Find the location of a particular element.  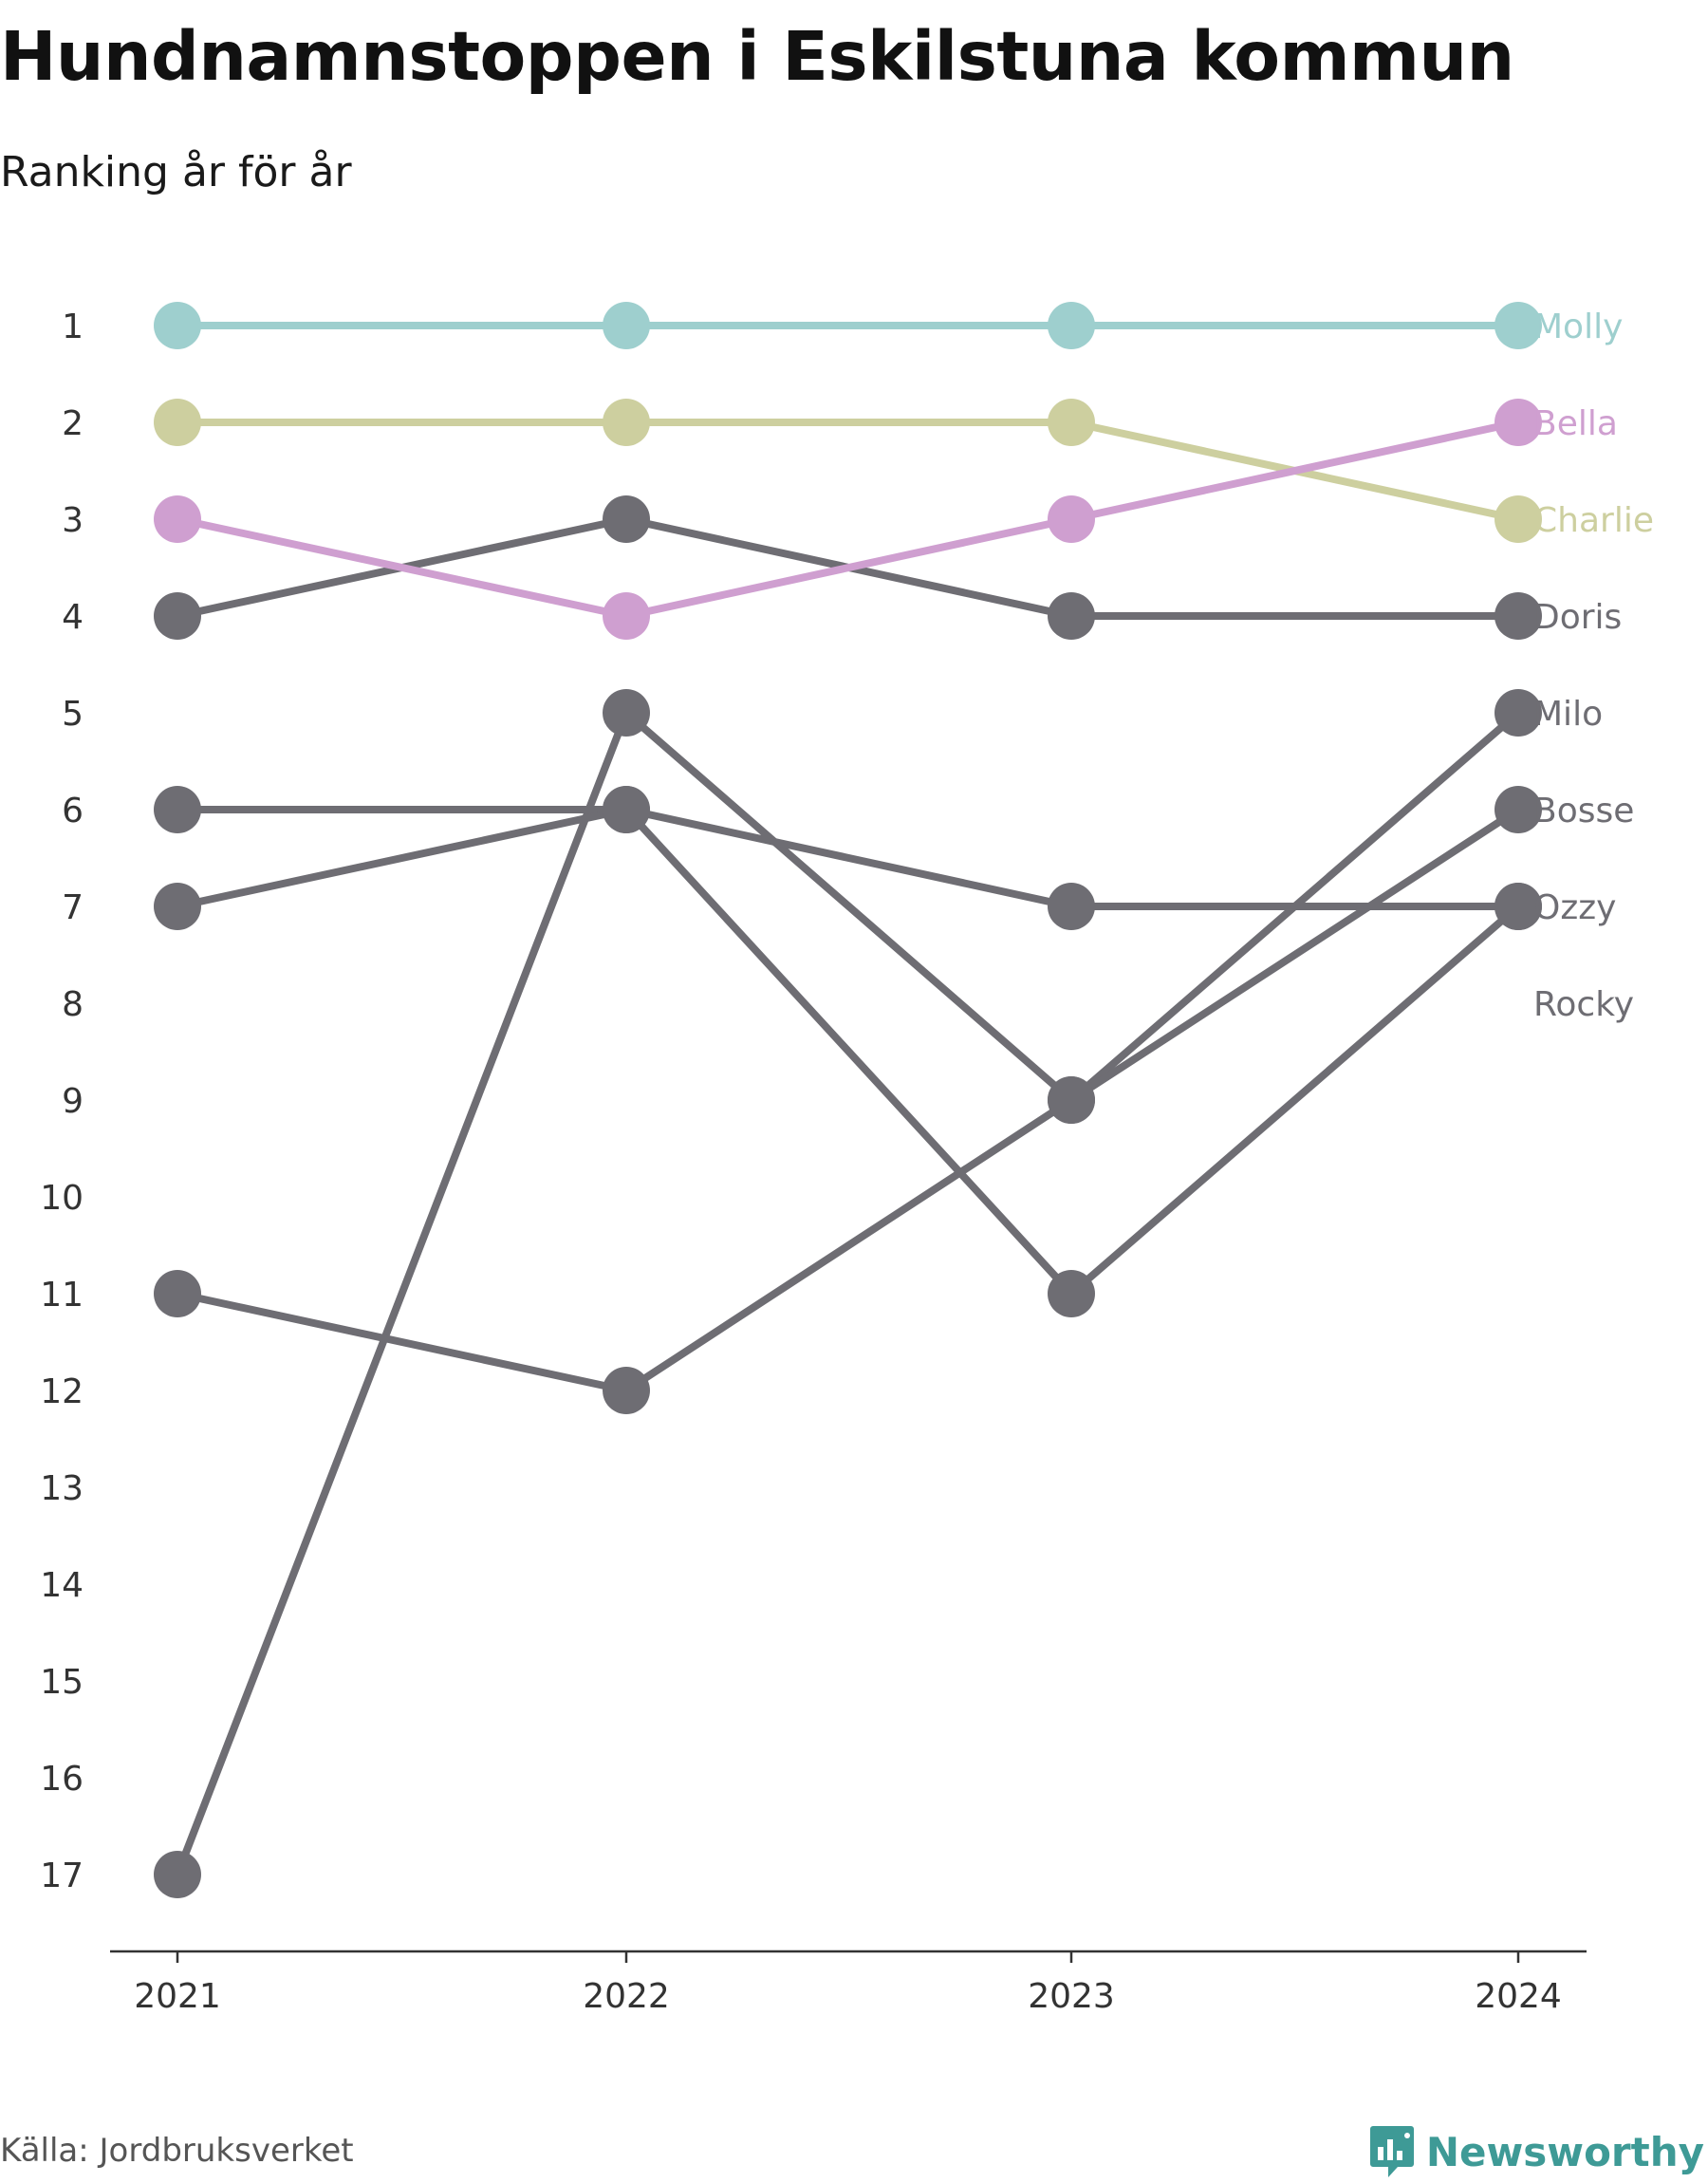

series-line-bella is located at coordinates (848, 519).